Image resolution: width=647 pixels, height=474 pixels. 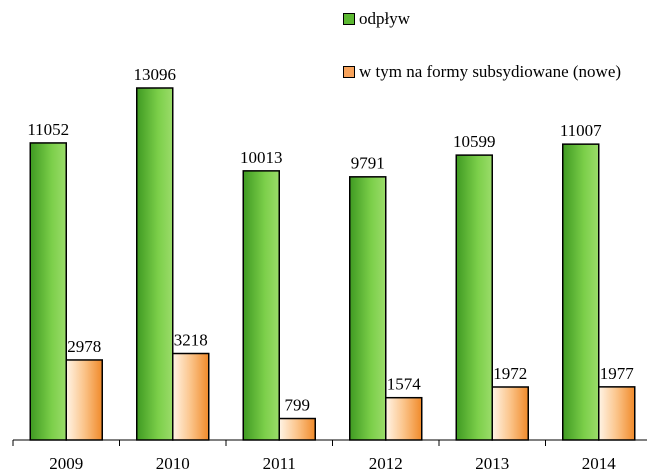 What do you see at coordinates (298, 404) in the screenshot?
I see `value-label: 799` at bounding box center [298, 404].